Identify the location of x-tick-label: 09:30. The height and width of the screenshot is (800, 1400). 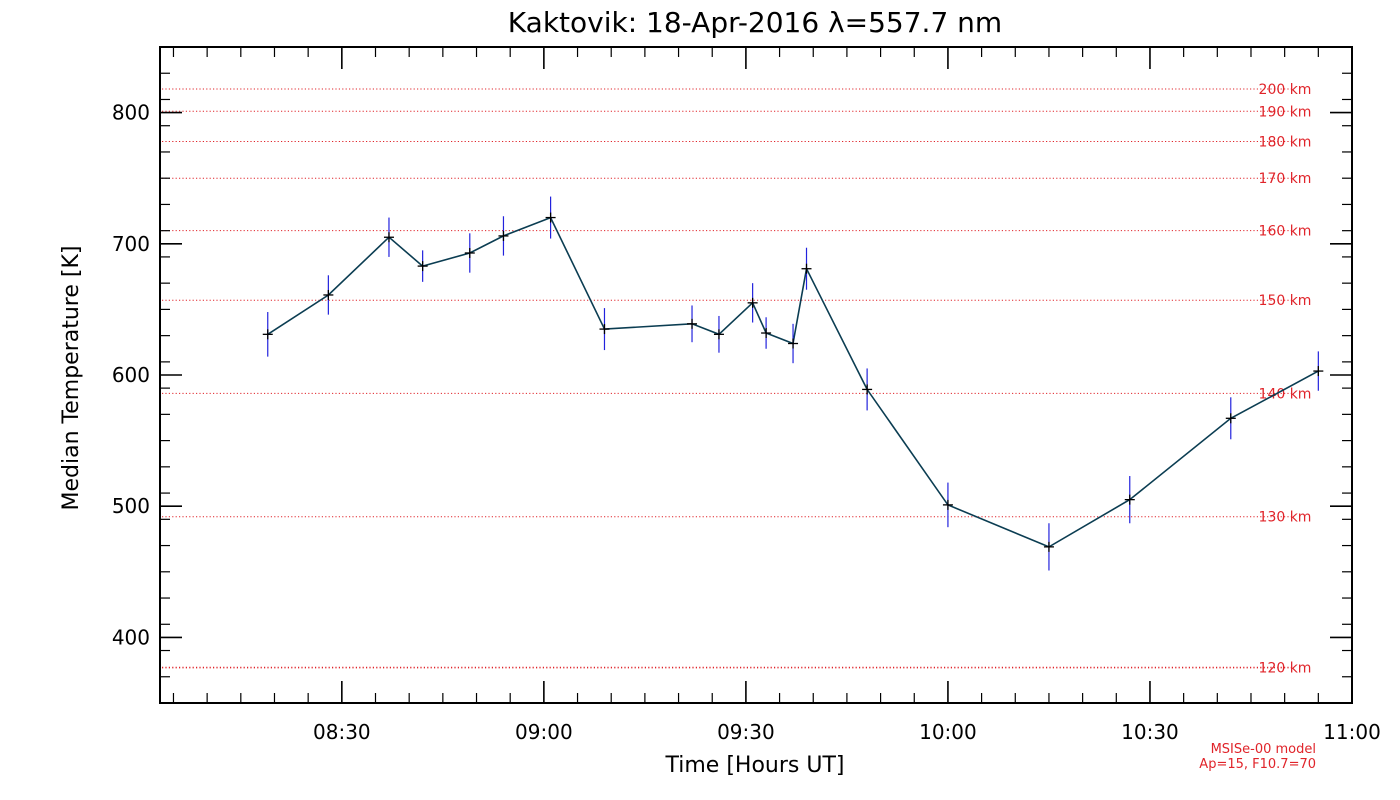
(746, 732).